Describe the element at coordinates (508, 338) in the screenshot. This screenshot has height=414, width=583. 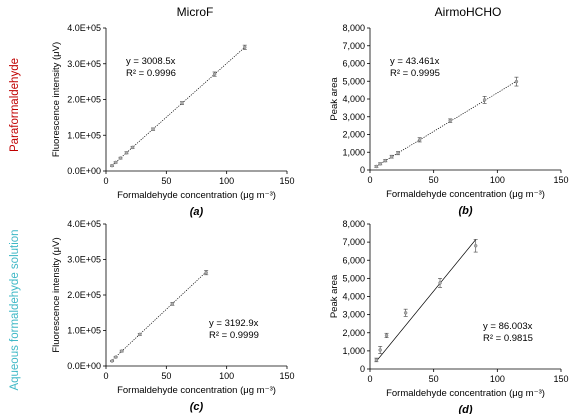
I see `r-squared-label: R² = 0.9815` at that location.